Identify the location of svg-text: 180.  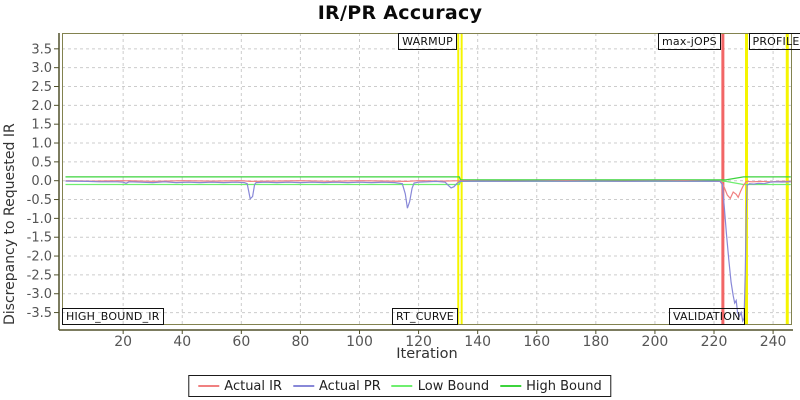
(595, 342).